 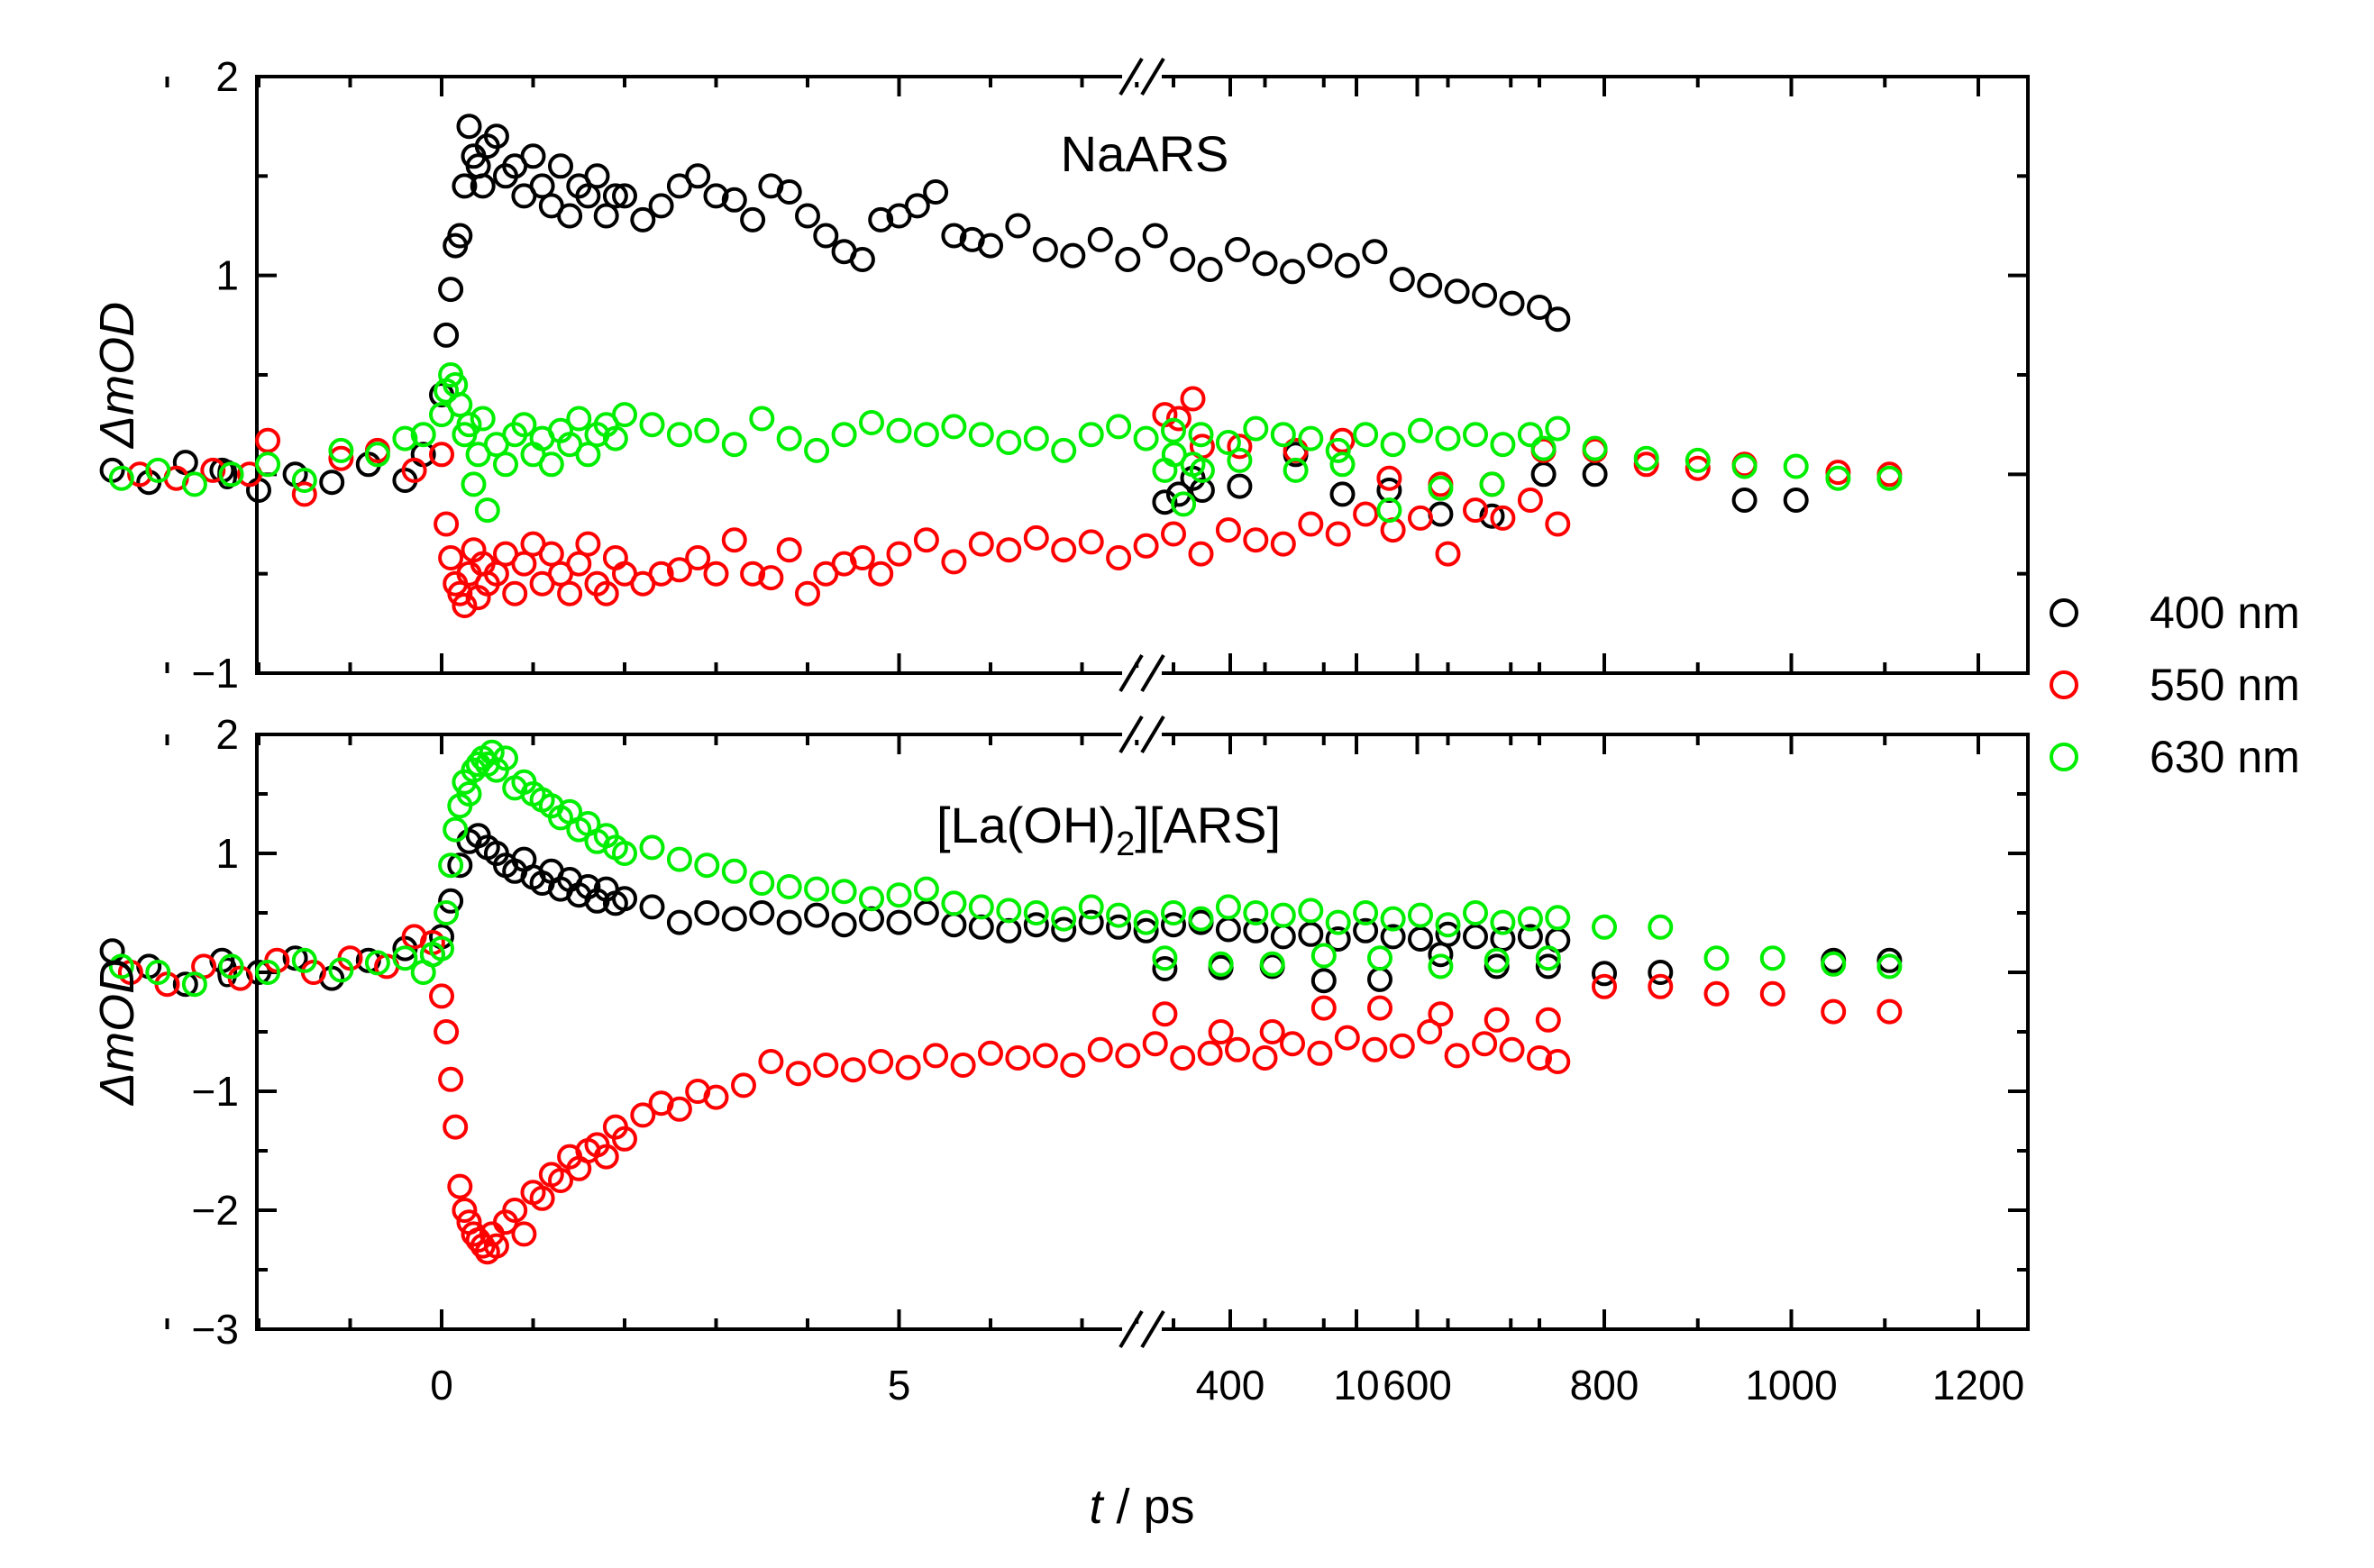 I want to click on x-axis-variable: t, so click(x=1096, y=1507).